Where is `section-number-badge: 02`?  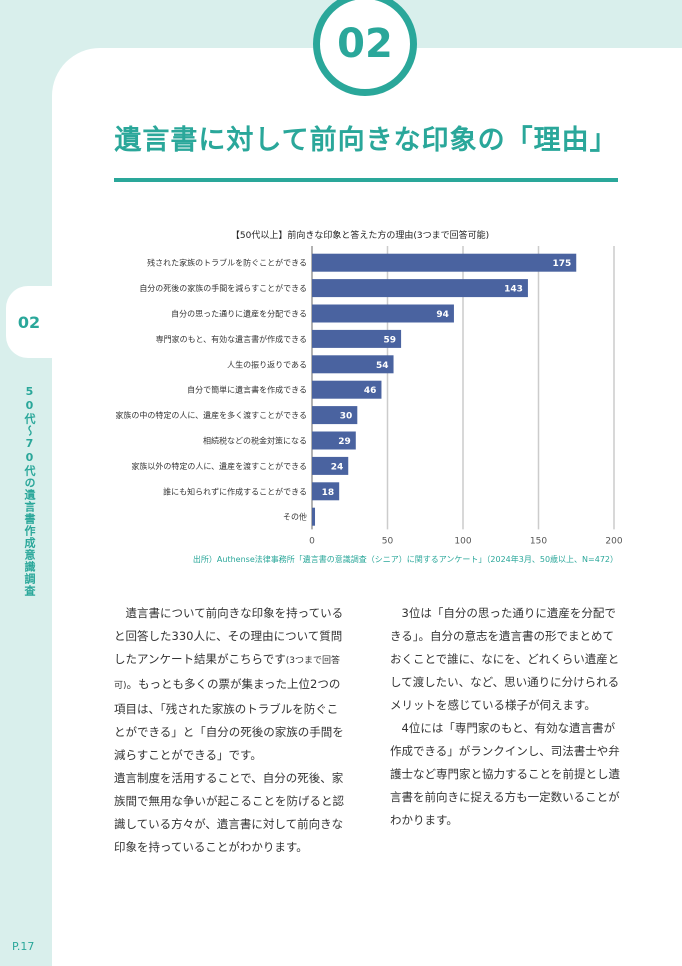
section-number-badge: 02 is located at coordinates (365, 48).